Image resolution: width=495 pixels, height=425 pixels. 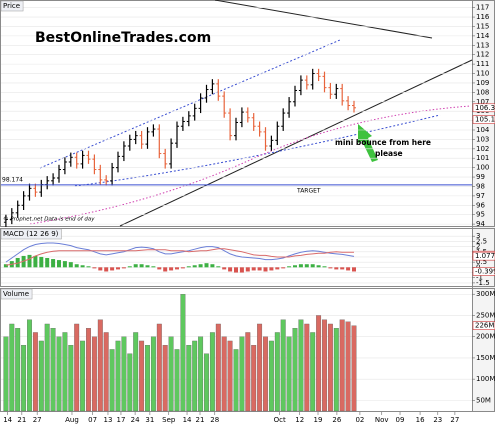 I want to click on last-value-label: -0.3995, so click(x=485, y=271).